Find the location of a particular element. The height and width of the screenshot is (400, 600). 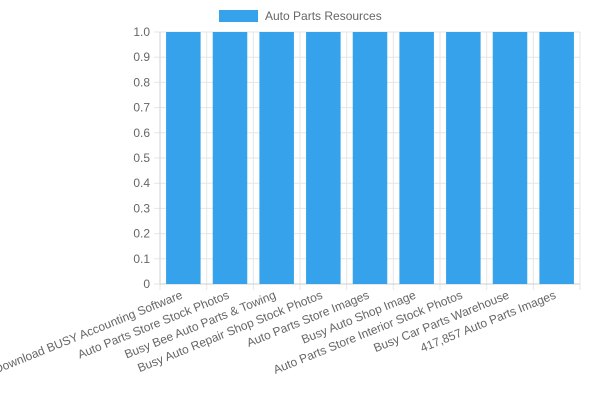

legend: Auto Parts Resources is located at coordinates (300, 16).